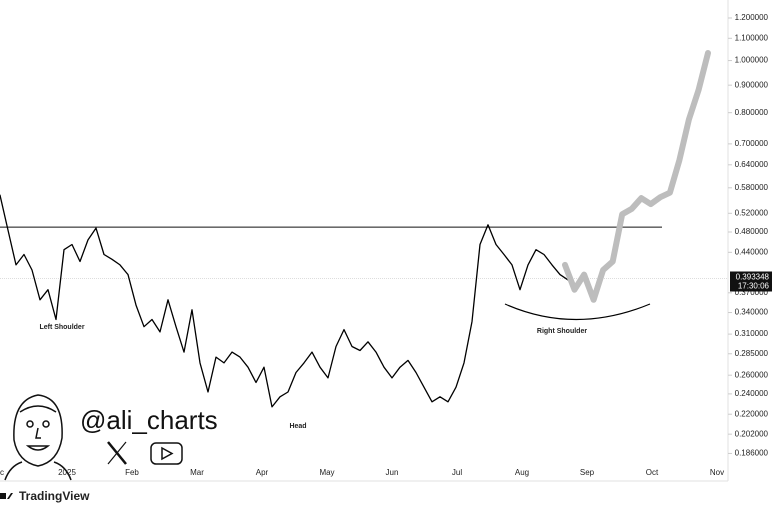 The image size is (773, 509). What do you see at coordinates (752, 187) in the screenshot?
I see `y-tick-label: 0.580000` at bounding box center [752, 187].